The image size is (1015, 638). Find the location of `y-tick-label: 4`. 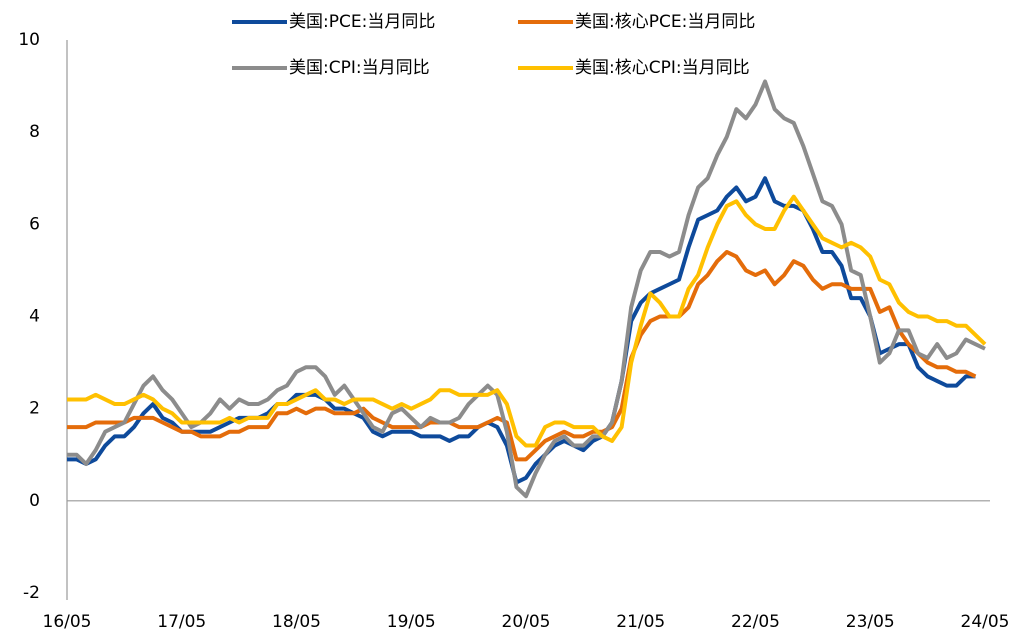

y-tick-label: 4 is located at coordinates (34, 317).